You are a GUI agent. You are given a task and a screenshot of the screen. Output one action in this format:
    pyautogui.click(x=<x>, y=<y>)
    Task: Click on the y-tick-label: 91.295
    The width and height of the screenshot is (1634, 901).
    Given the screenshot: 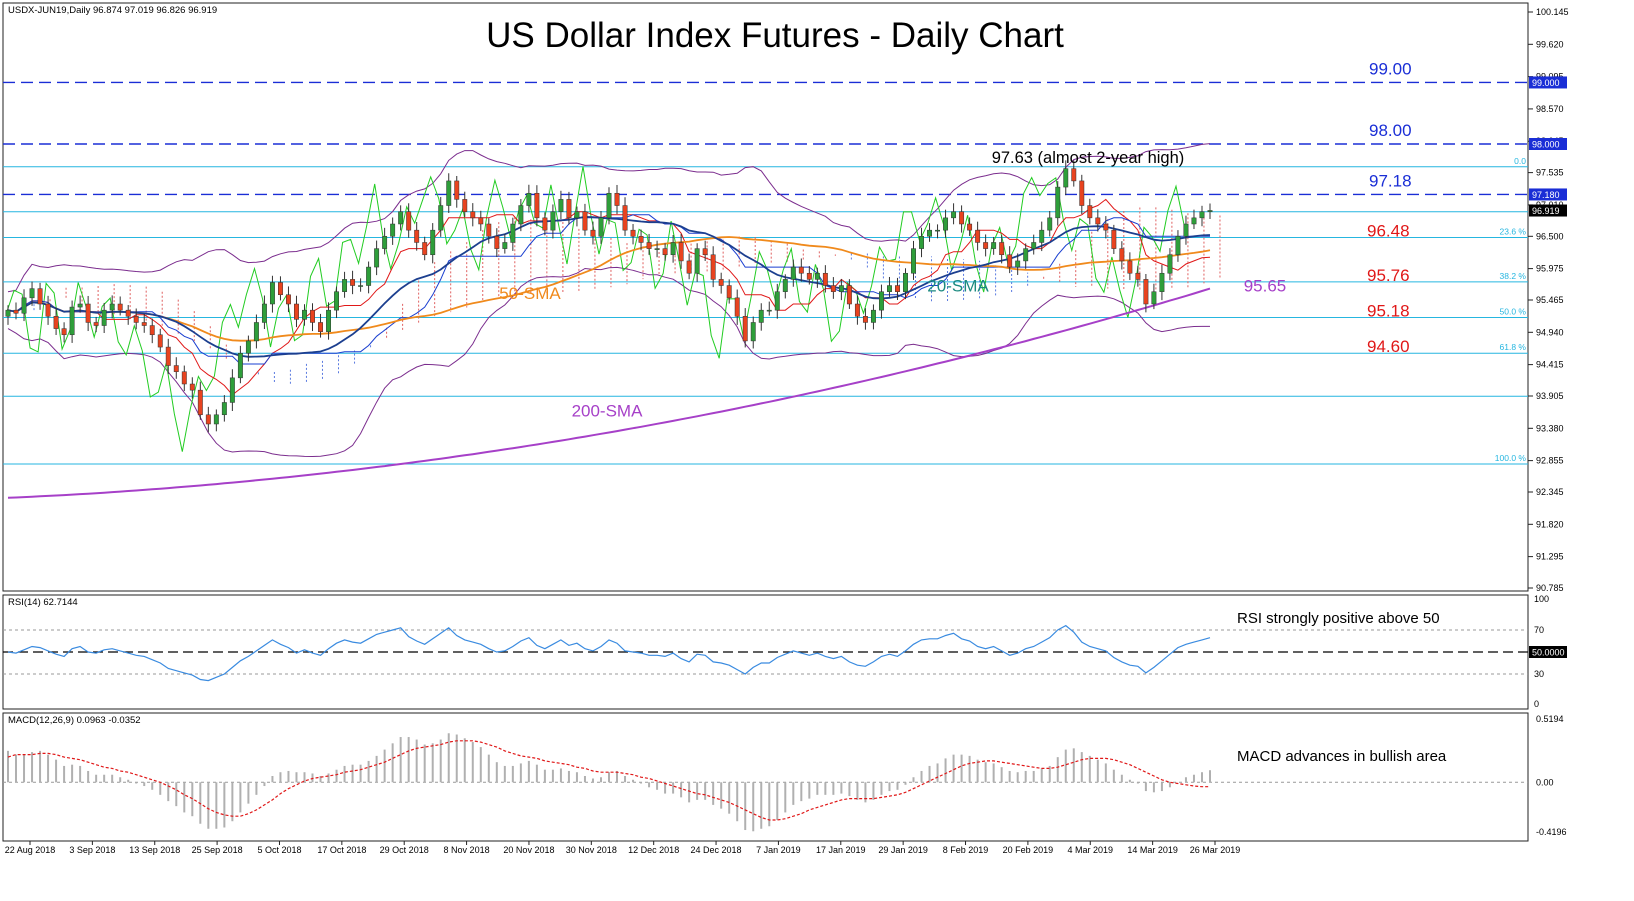 What is the action you would take?
    pyautogui.click(x=1550, y=557)
    